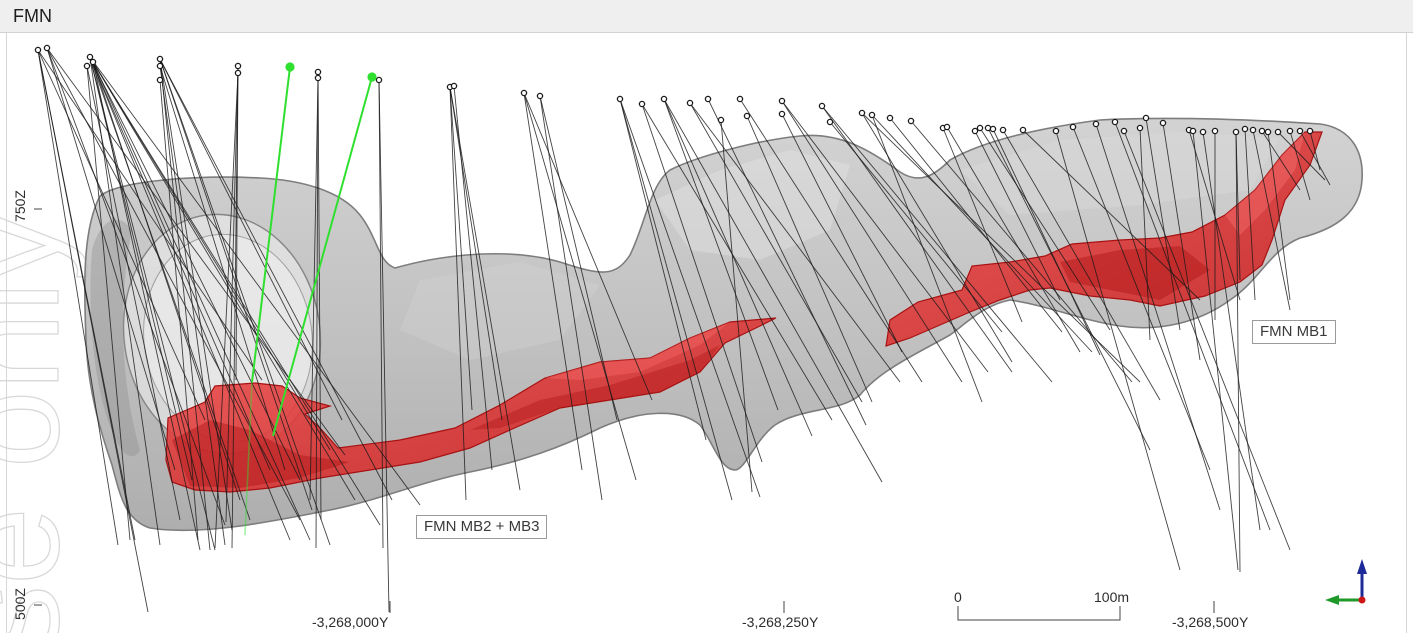  I want to click on ore-body-mb2-mb3-surface, so click(471, 405).